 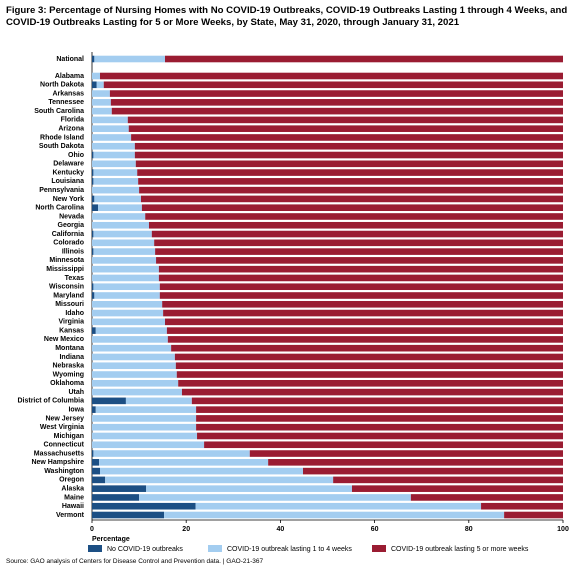 I want to click on category-label: National, so click(x=70, y=59).